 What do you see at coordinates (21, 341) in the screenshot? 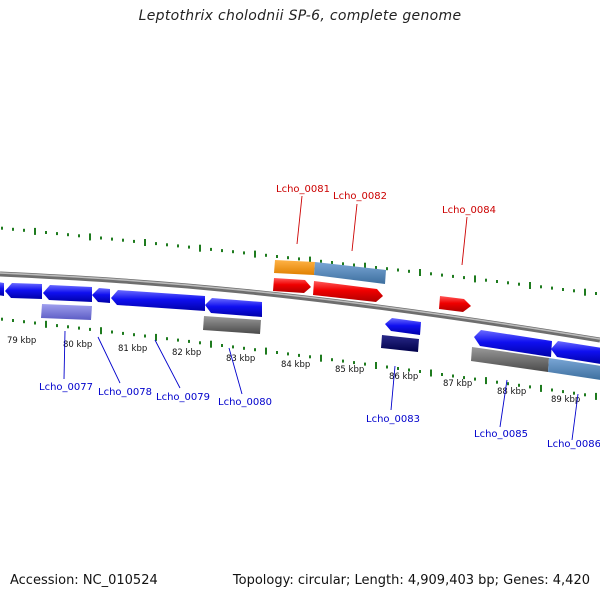
I see `kbp-label-79: 79 kbp` at bounding box center [21, 341].